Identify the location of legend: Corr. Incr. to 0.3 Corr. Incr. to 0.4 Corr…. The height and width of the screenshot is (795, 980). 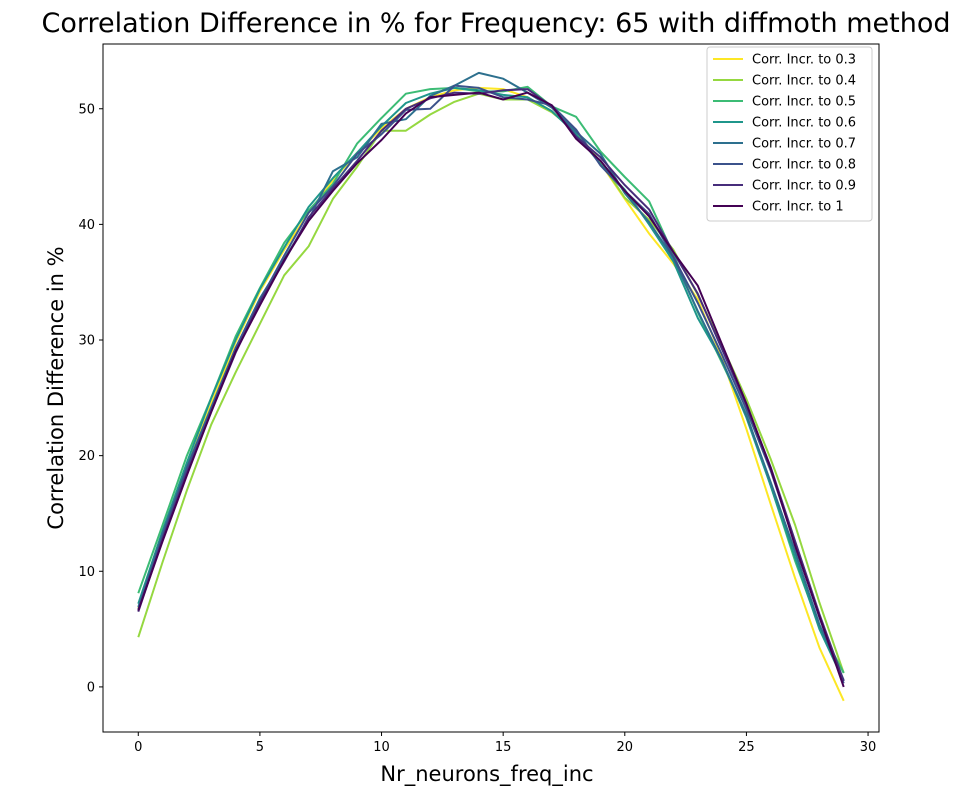
(789, 134).